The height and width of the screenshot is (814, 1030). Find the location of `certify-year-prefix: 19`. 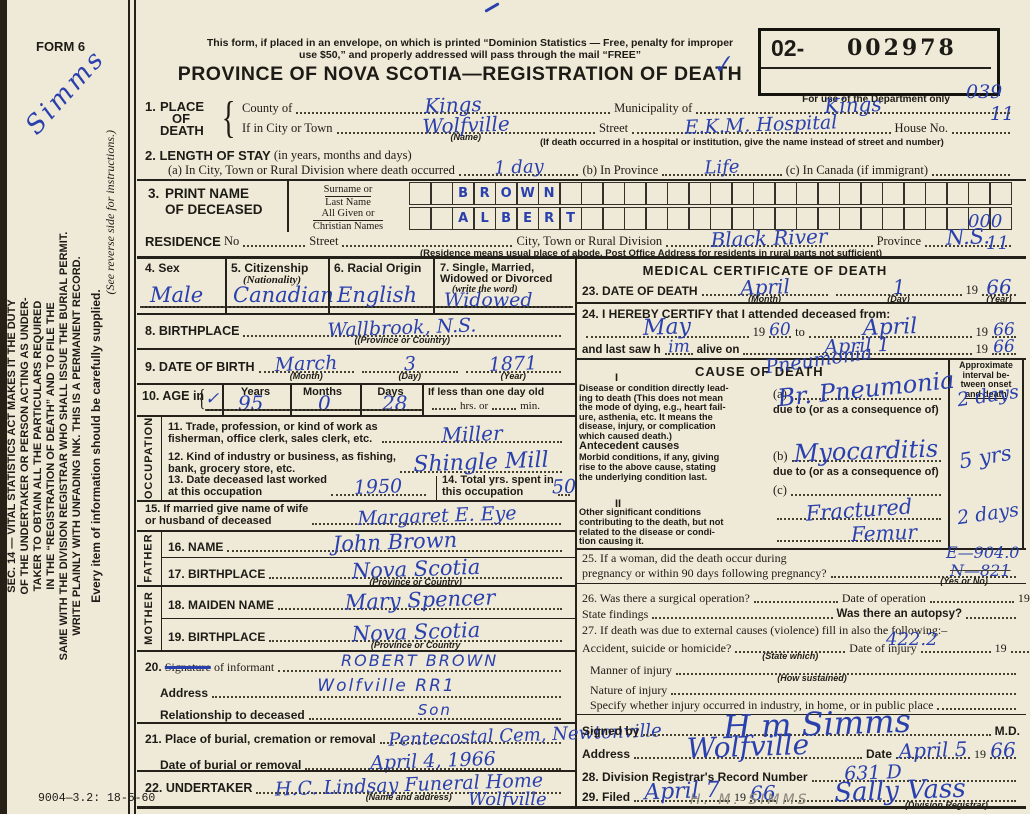

certify-year-prefix: 19 is located at coordinates (980, 753).